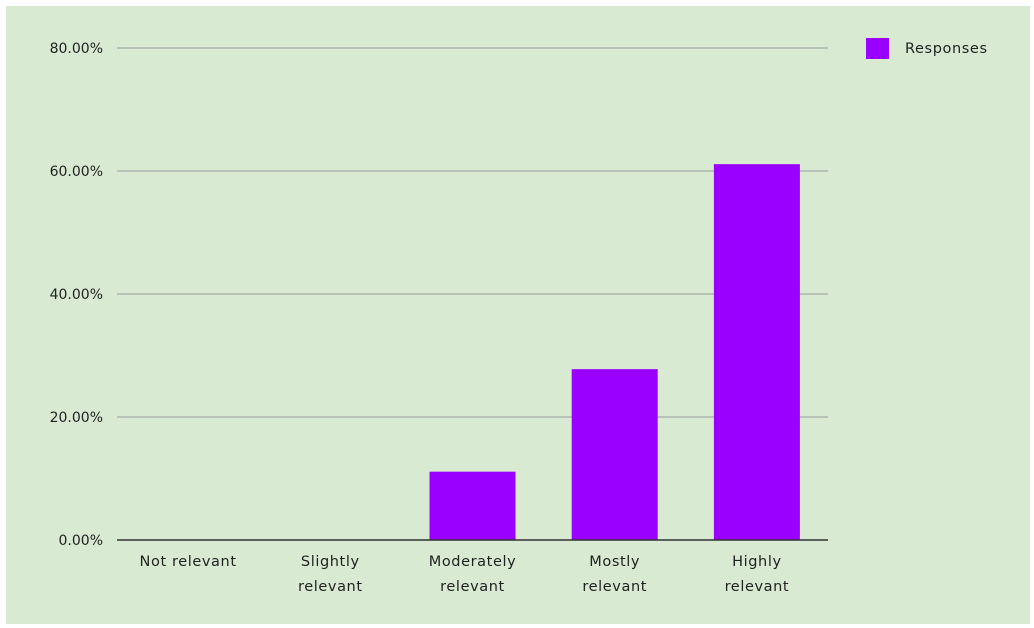 This screenshot has width=1034, height=628. What do you see at coordinates (76, 418) in the screenshot?
I see `y-tick-label: 20.00%` at bounding box center [76, 418].